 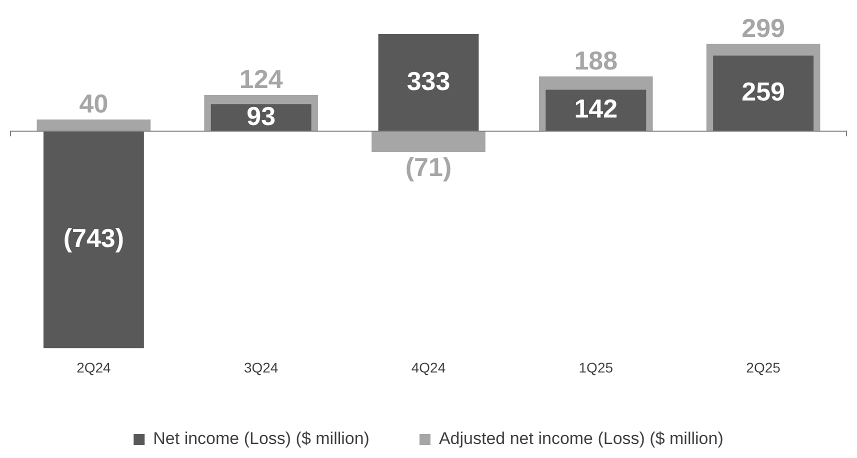 I want to click on data-label: 40, so click(x=93, y=103).